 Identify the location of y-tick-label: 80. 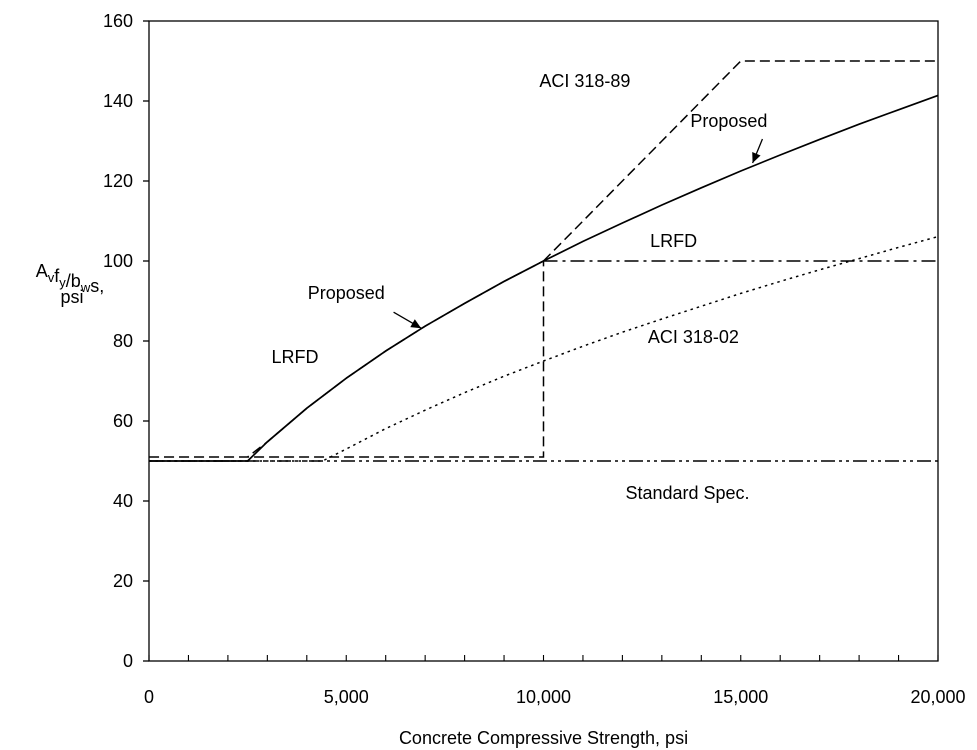
(123, 341).